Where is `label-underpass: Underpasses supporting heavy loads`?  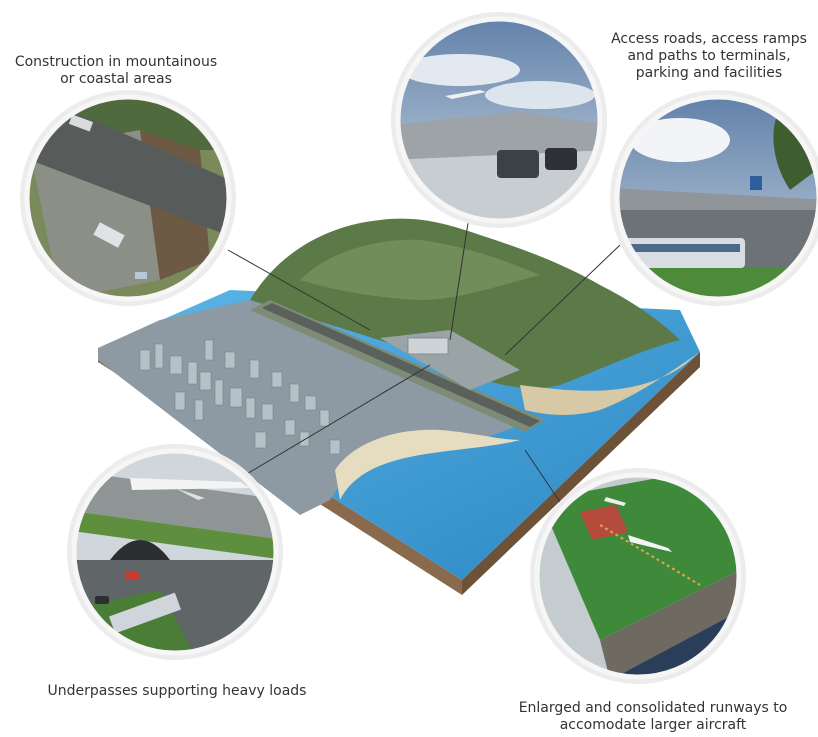 label-underpass: Underpasses supporting heavy loads is located at coordinates (177, 691).